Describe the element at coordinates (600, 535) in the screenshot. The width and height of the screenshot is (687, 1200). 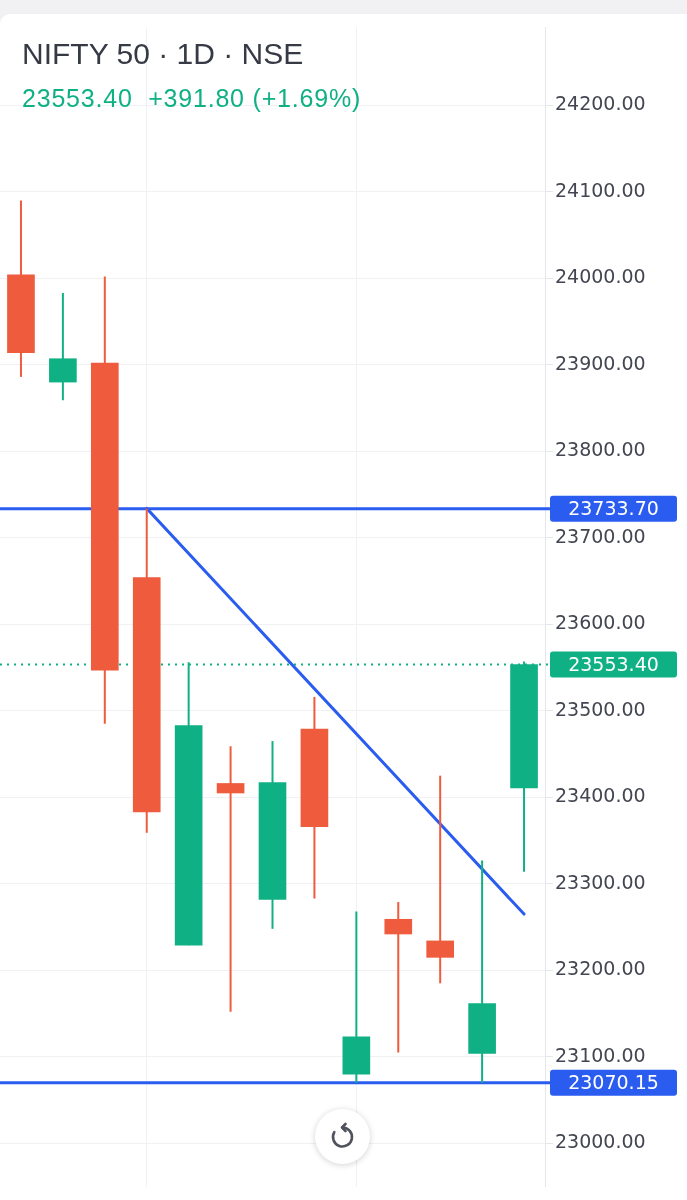
I see `y-tick-label: 23700.00` at that location.